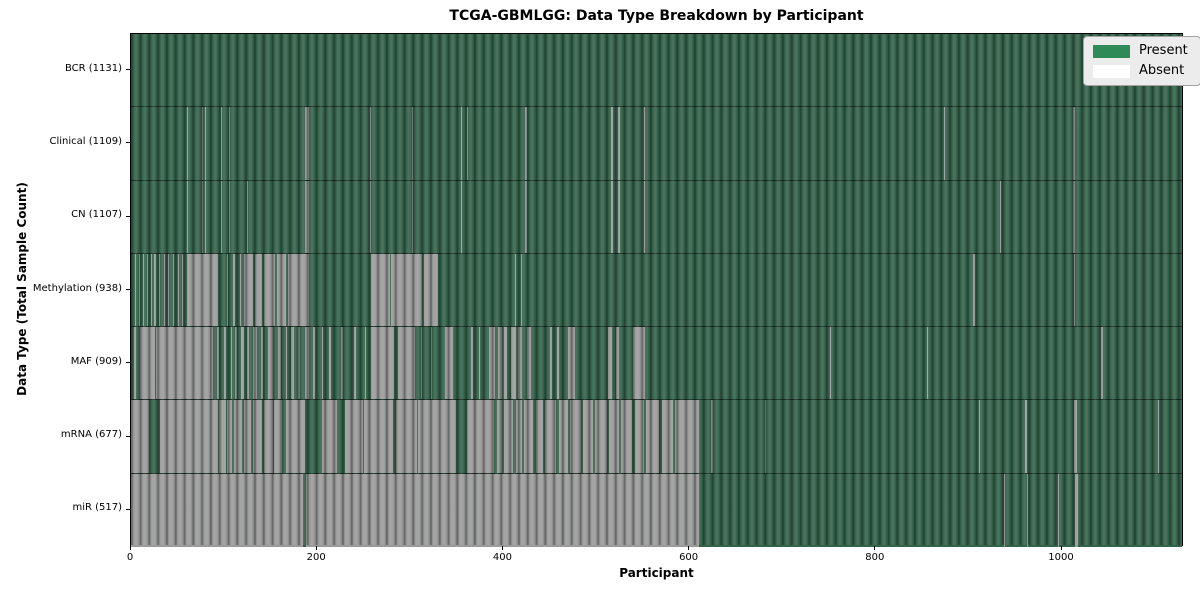 The image size is (1200, 600). What do you see at coordinates (93, 68) in the screenshot?
I see `y-tick-label-bcr: BCR (1131)` at bounding box center [93, 68].